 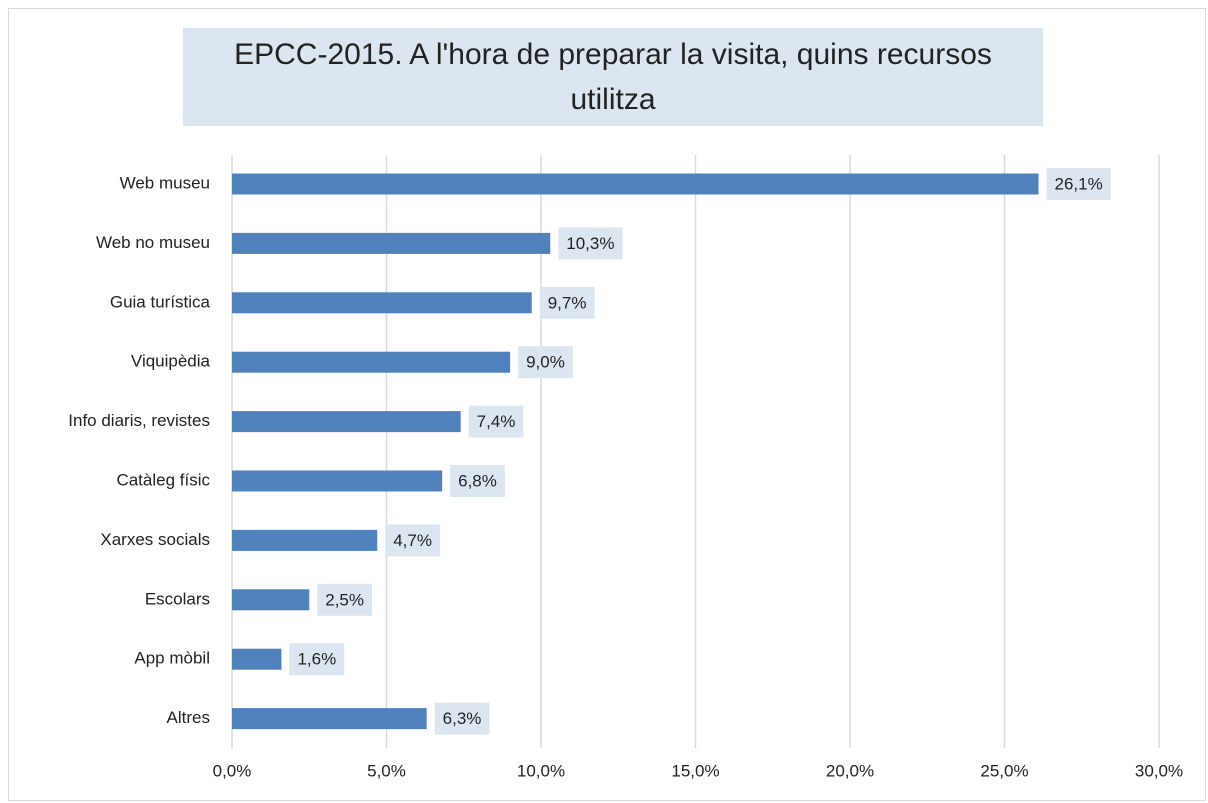 I want to click on y-tick-label: Xarxes socials, so click(x=155, y=539).